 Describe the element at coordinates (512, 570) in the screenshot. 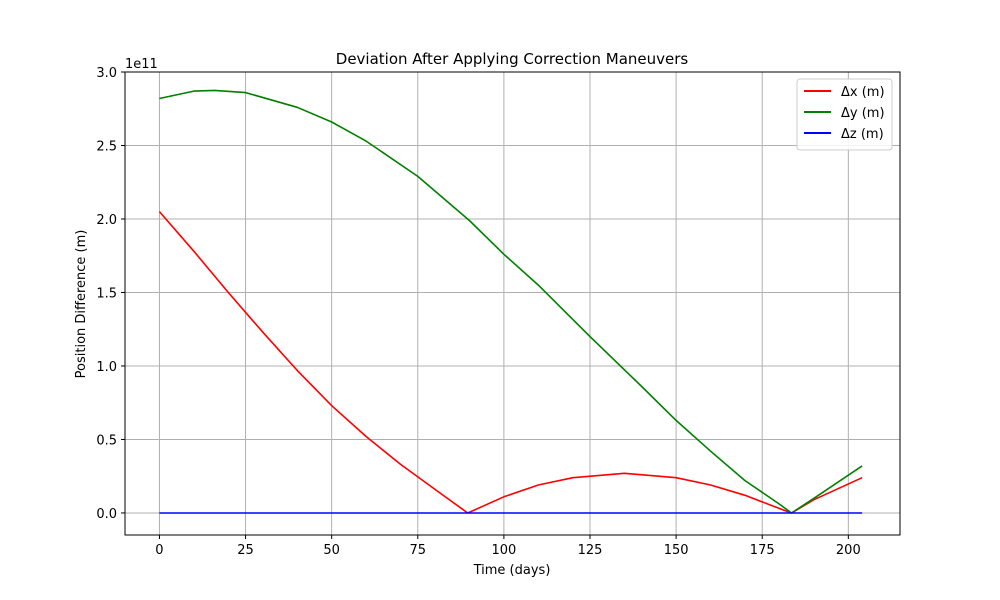

I see `x-axis-label: Time (days)` at that location.